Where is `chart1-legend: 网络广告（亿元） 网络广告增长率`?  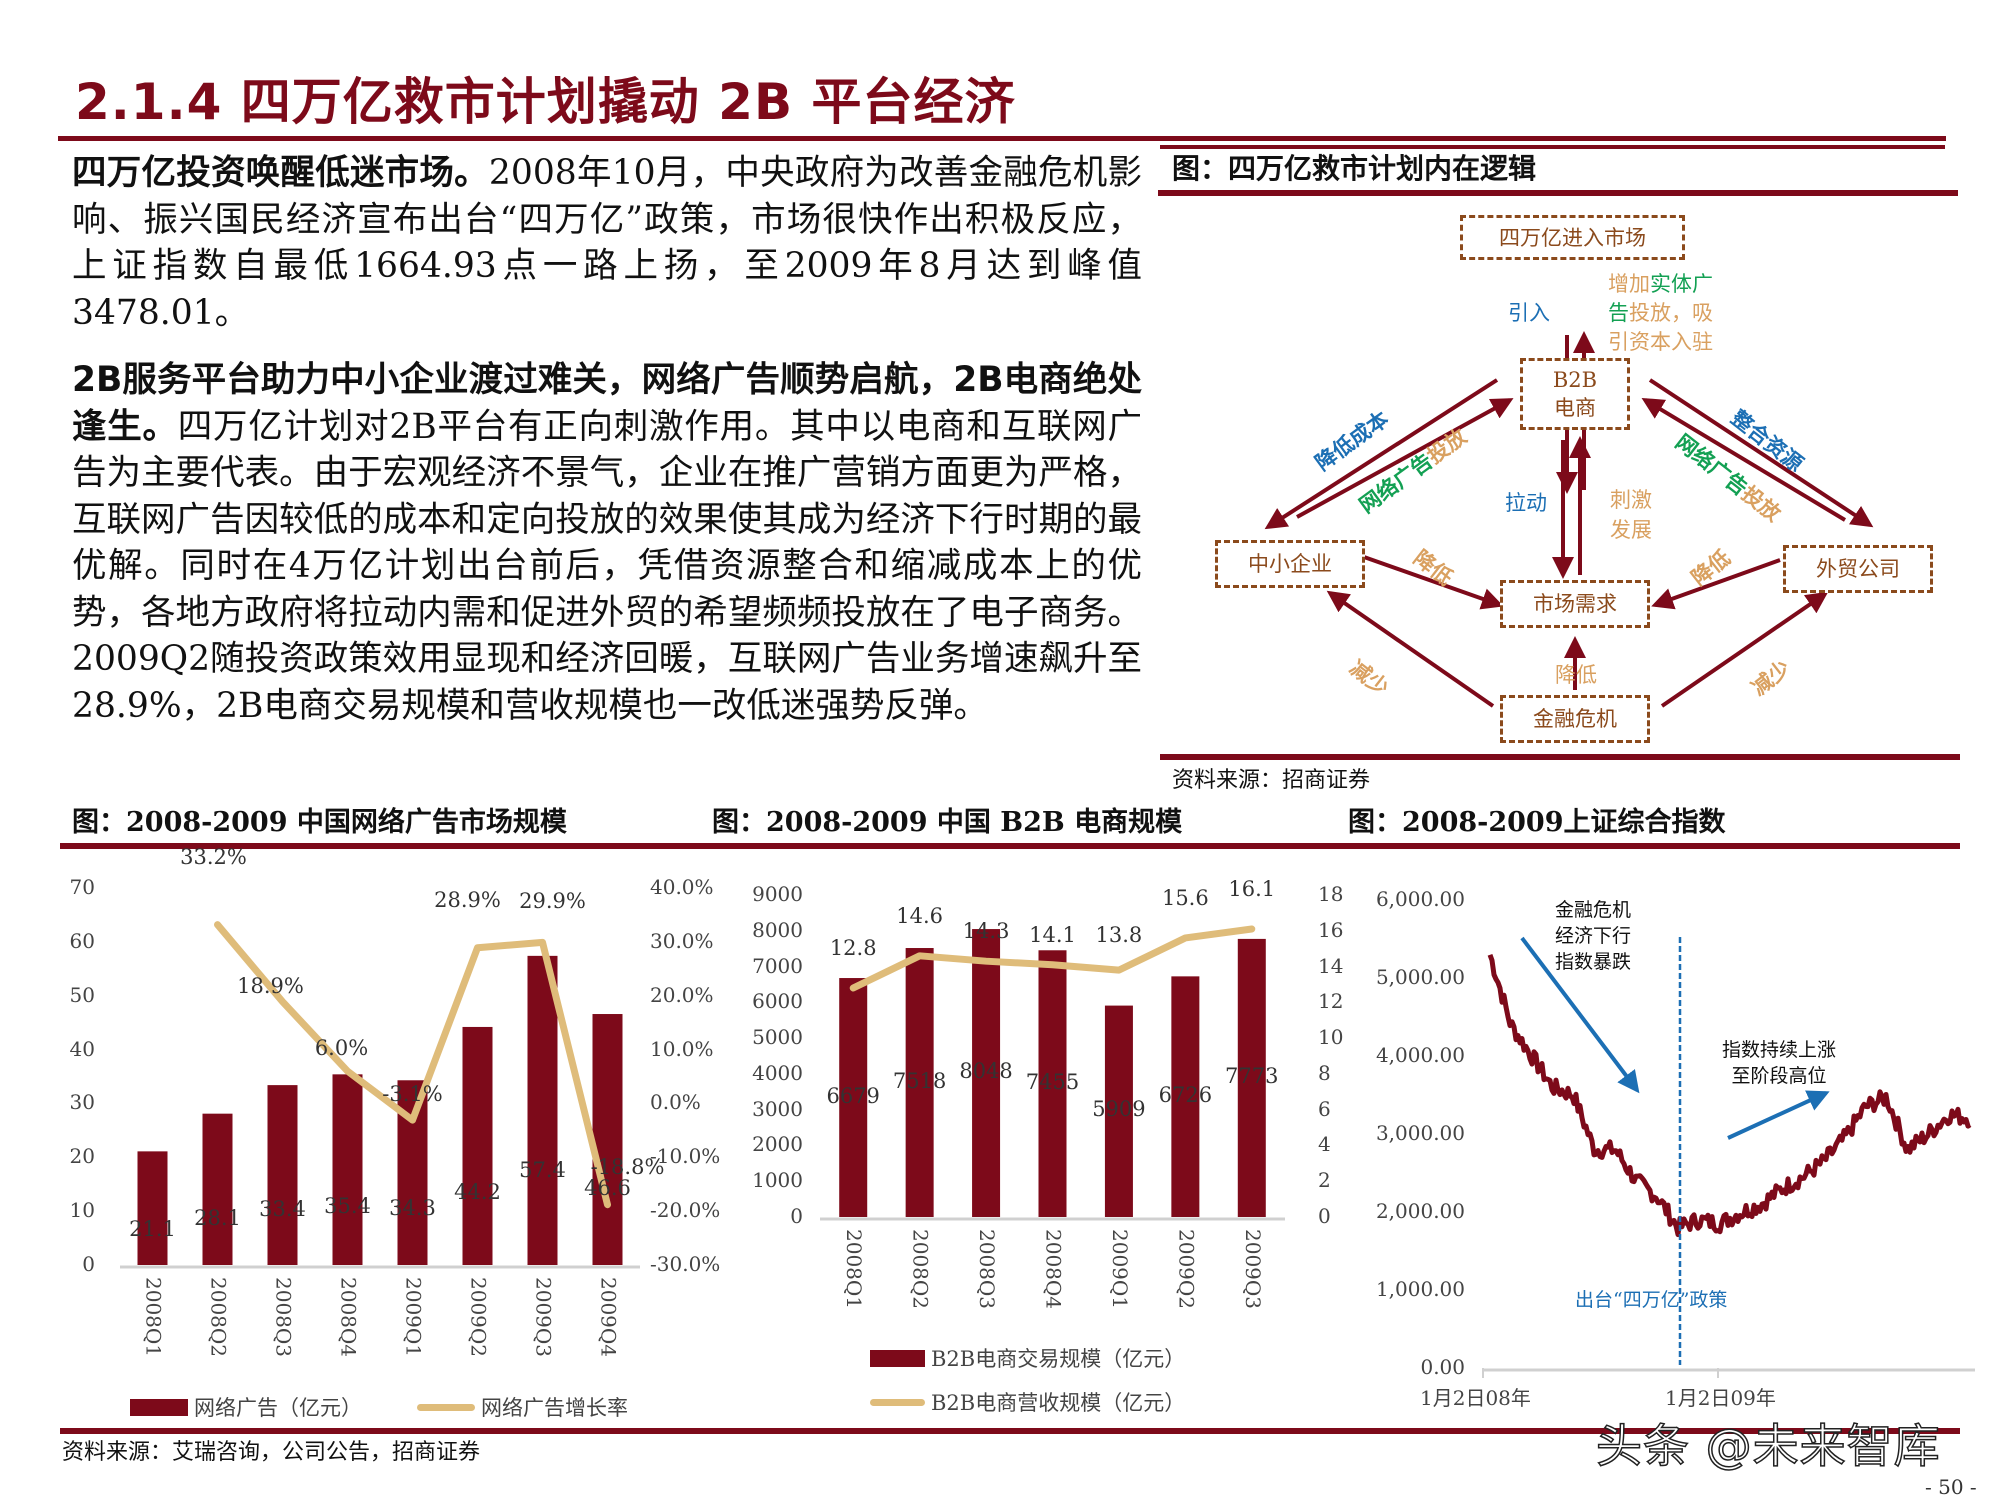
chart1-legend: 网络广告（亿元） 网络广告增长率 is located at coordinates (379, 1407).